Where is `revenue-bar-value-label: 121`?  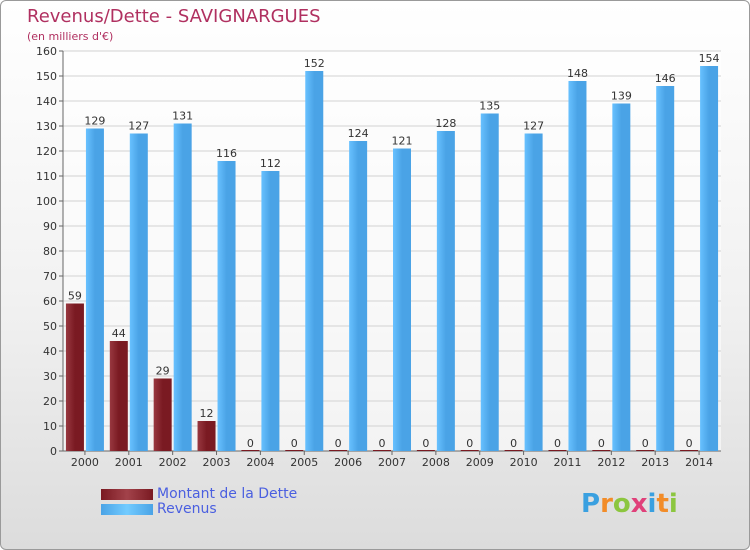
revenue-bar-value-label: 121 is located at coordinates (402, 141).